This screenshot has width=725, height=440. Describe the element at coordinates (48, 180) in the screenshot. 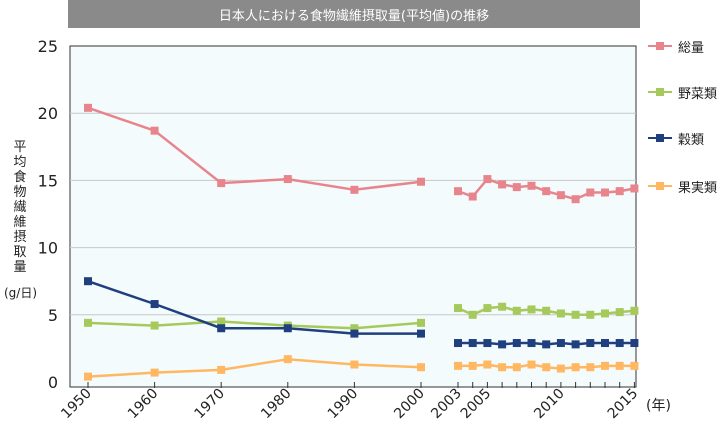

I see `y-tick-label: 15` at that location.